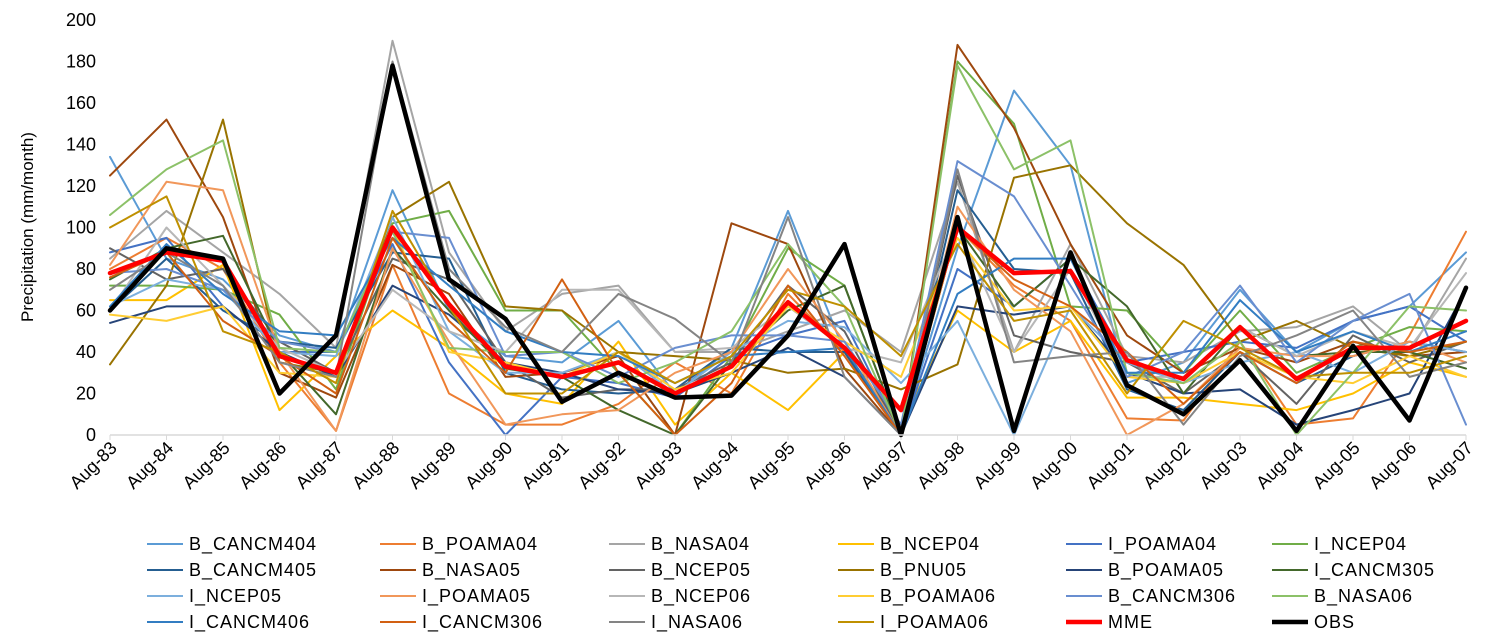 The height and width of the screenshot is (634, 1496). I want to click on legend-item: I_NASA06, so click(676, 622).